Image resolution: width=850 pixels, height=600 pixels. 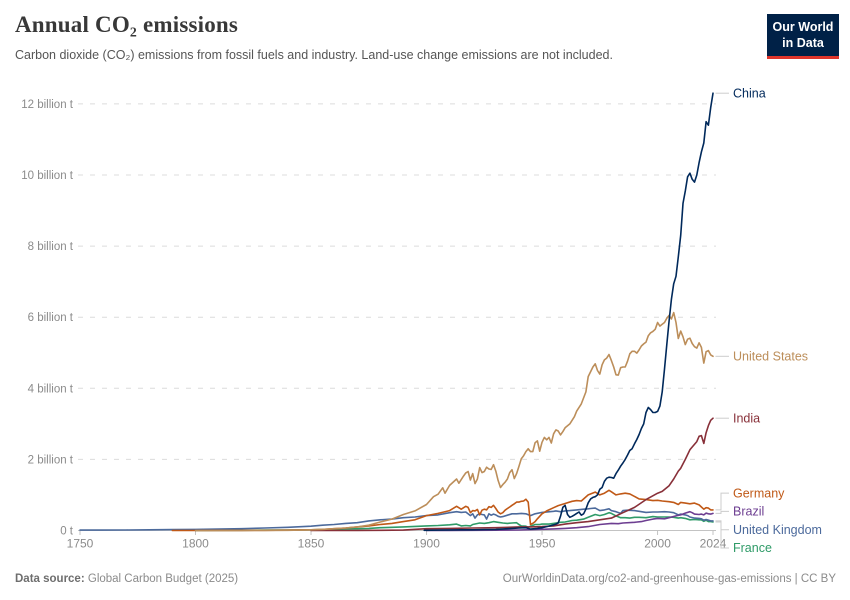 What do you see at coordinates (50, 579) in the screenshot?
I see `data-source-label: Data source:` at bounding box center [50, 579].